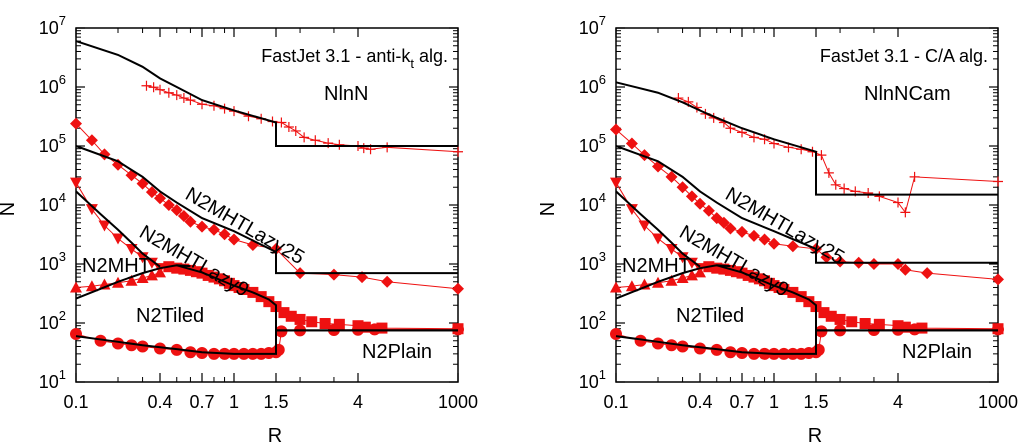  Describe the element at coordinates (275, 436) in the screenshot. I see `x-axis-label: R` at that location.